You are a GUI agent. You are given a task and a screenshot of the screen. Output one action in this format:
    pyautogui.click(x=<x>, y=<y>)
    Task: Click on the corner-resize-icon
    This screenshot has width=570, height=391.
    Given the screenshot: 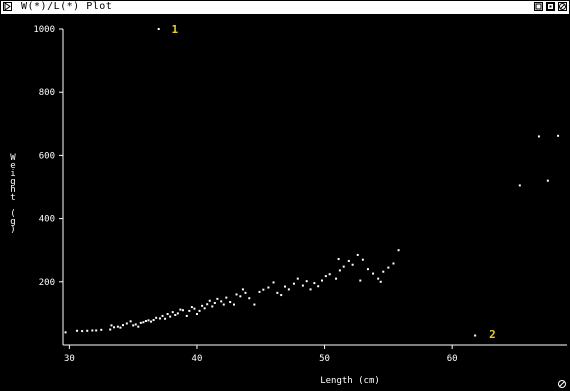 What is the action you would take?
    pyautogui.click(x=562, y=384)
    